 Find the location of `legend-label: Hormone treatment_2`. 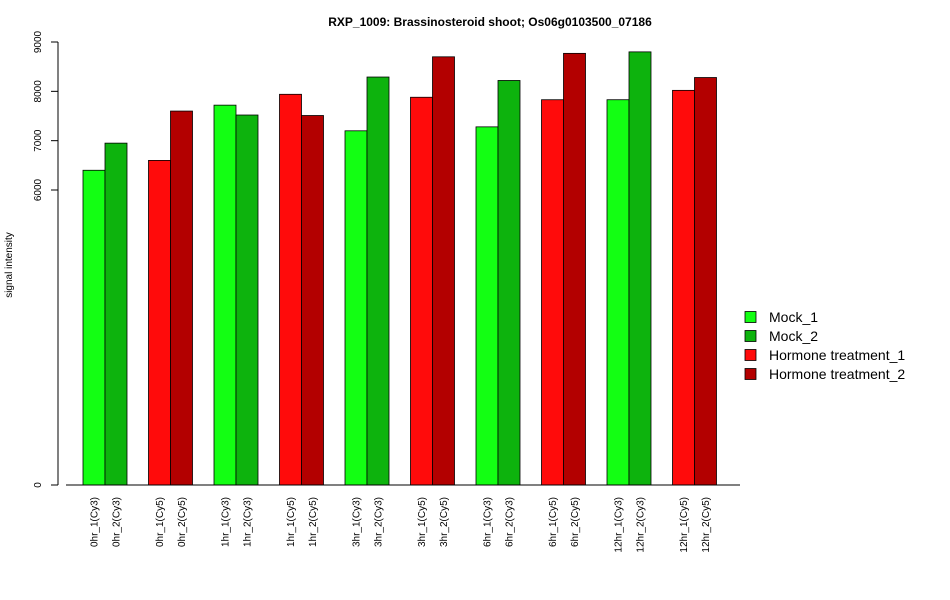

legend-label: Hormone treatment_2 is located at coordinates (837, 374).